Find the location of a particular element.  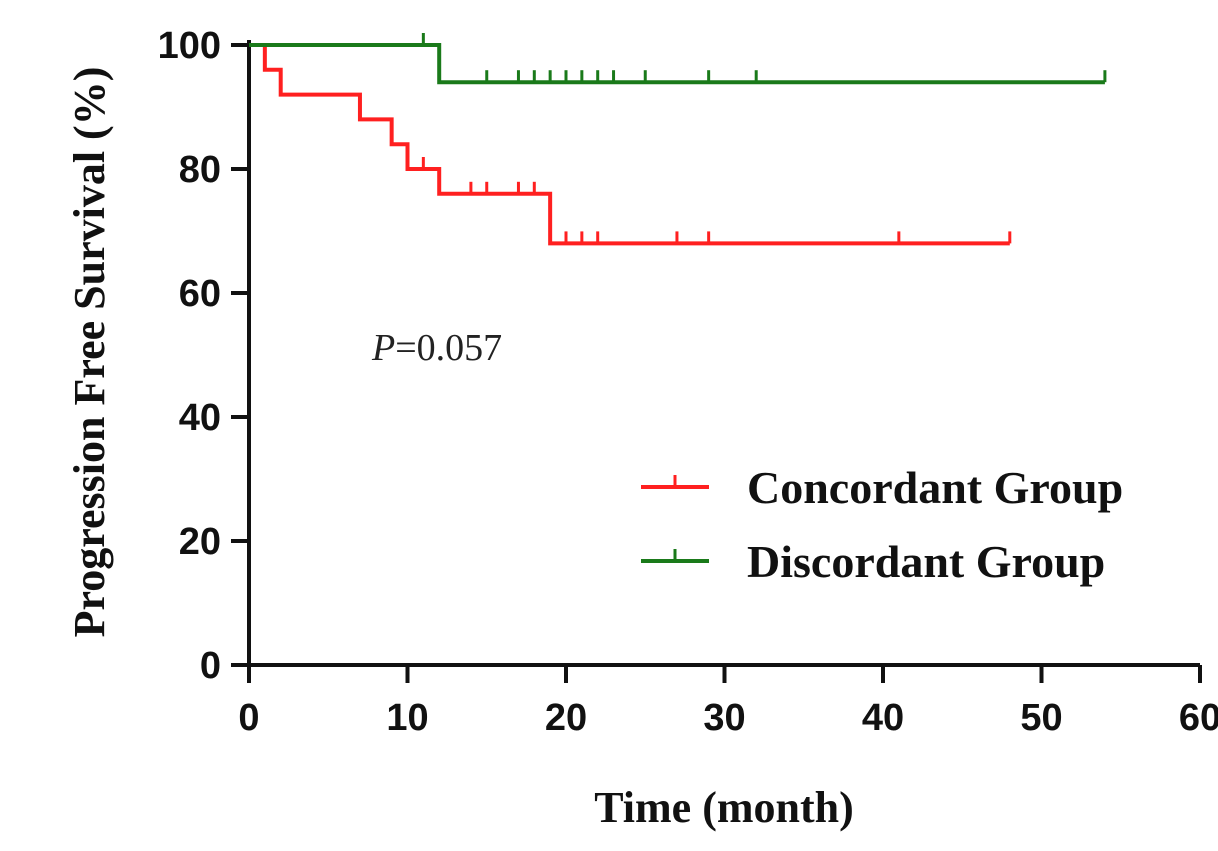

x-tick-label: 60 is located at coordinates (1198, 718).